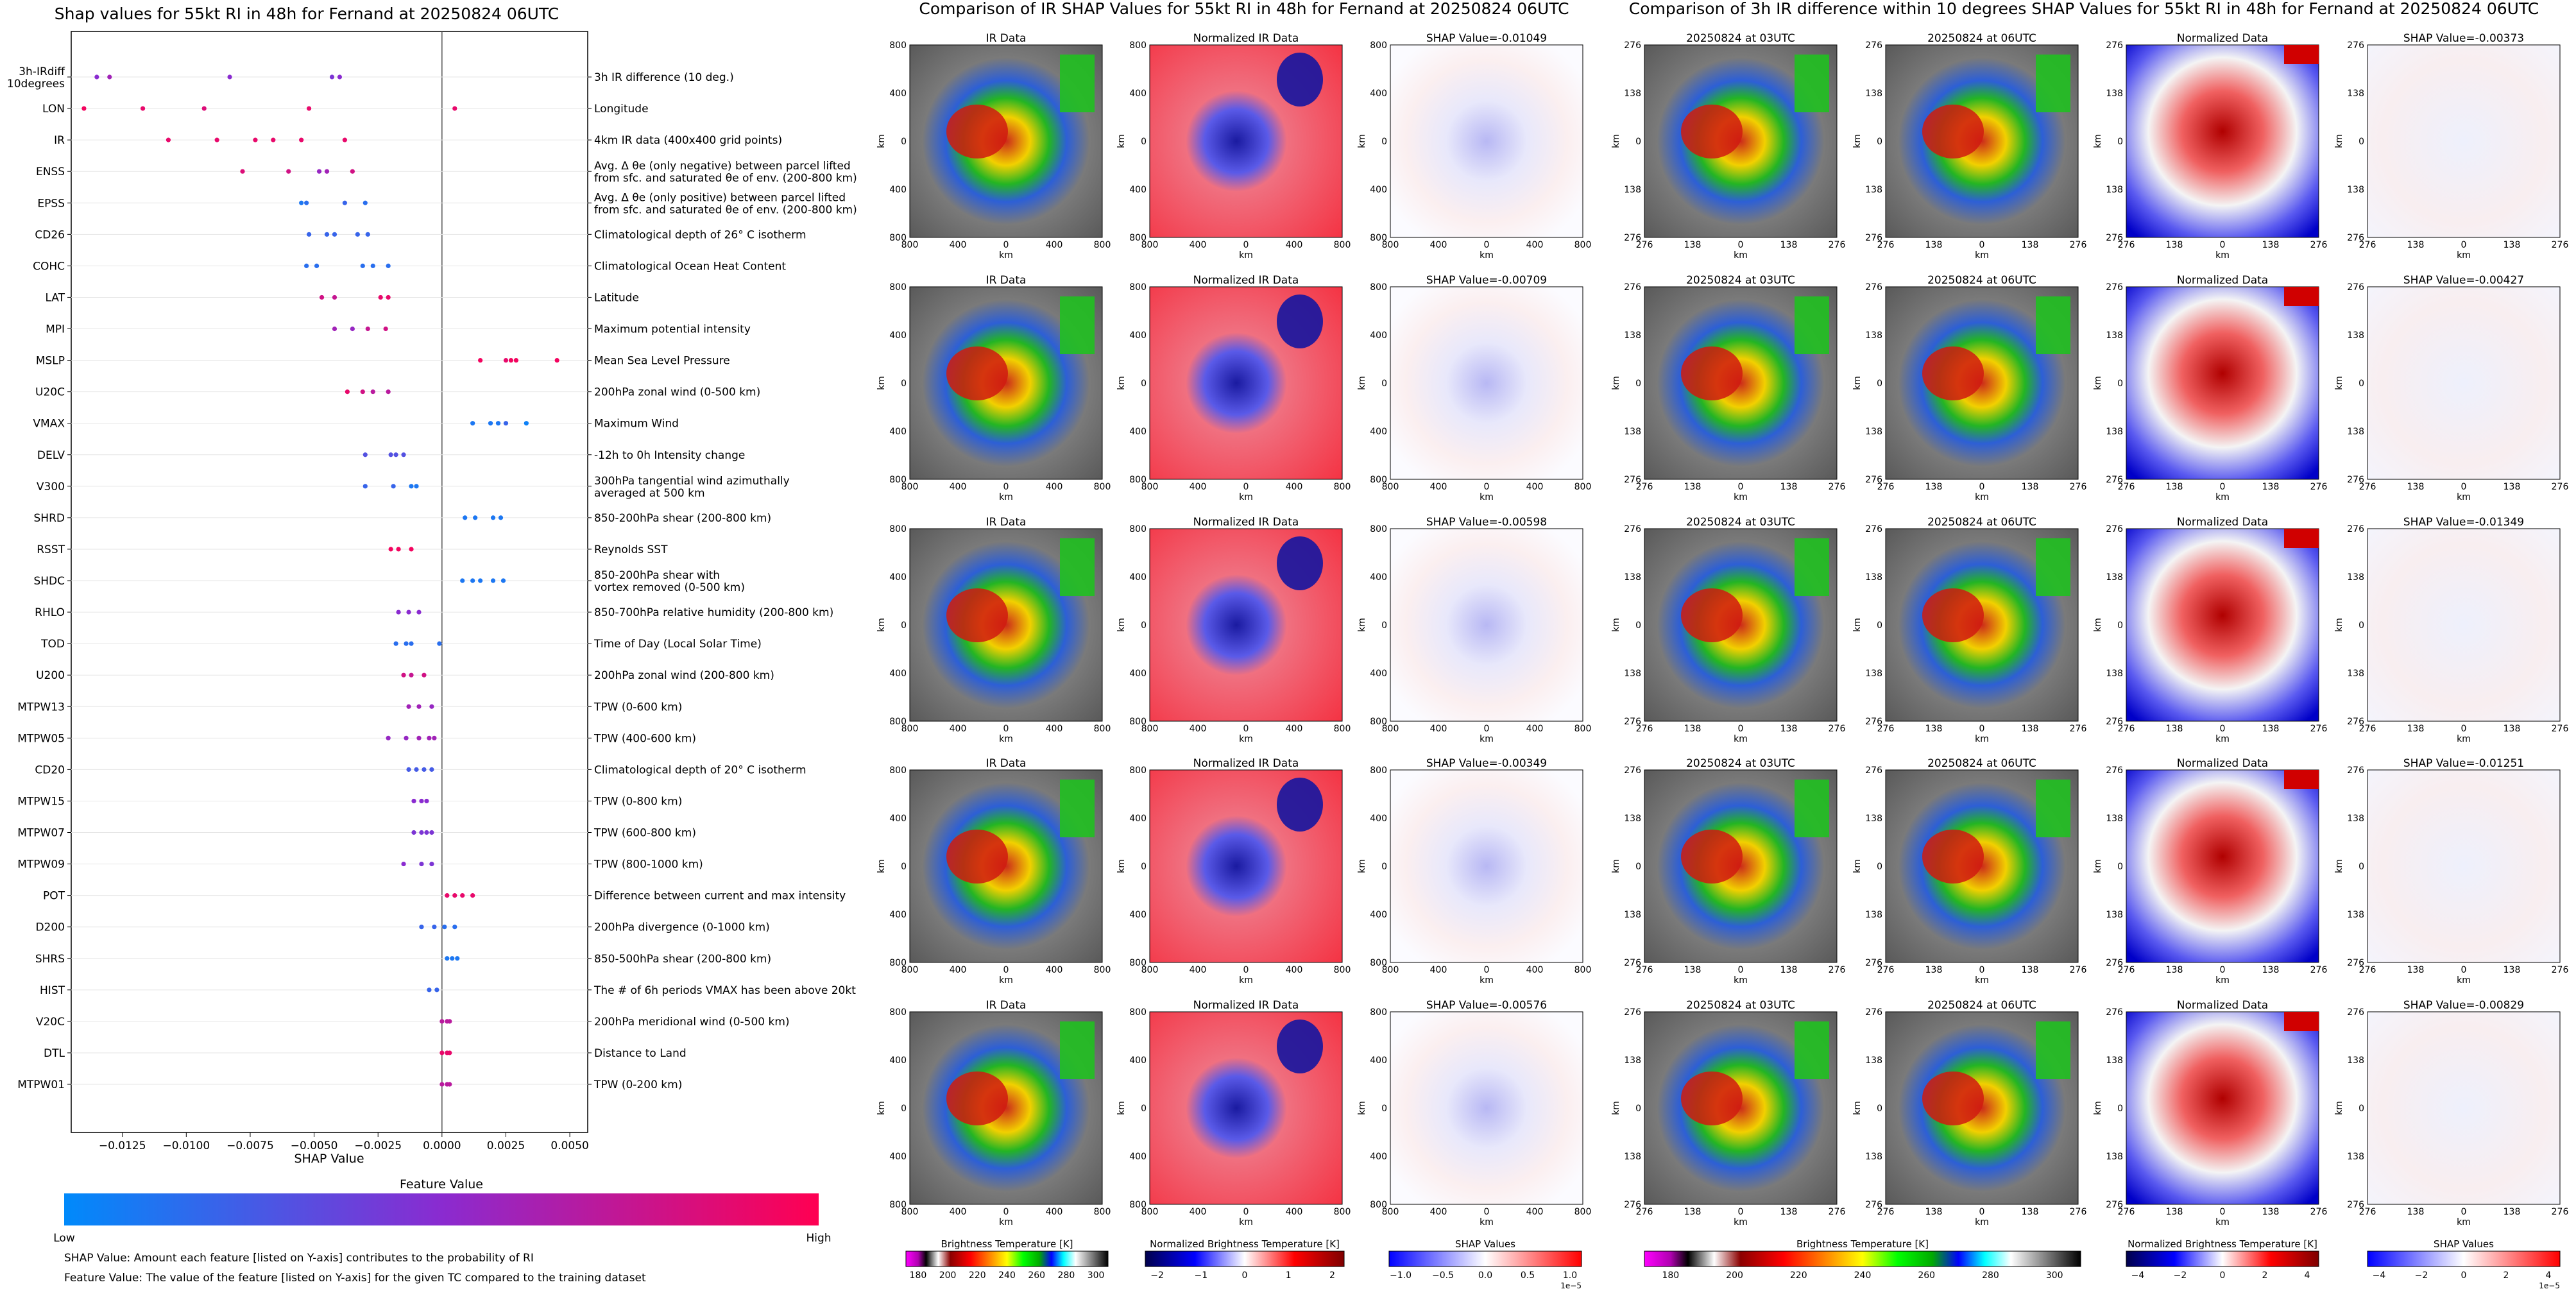  I want to click on feature-code: DTL, so click(54, 1053).